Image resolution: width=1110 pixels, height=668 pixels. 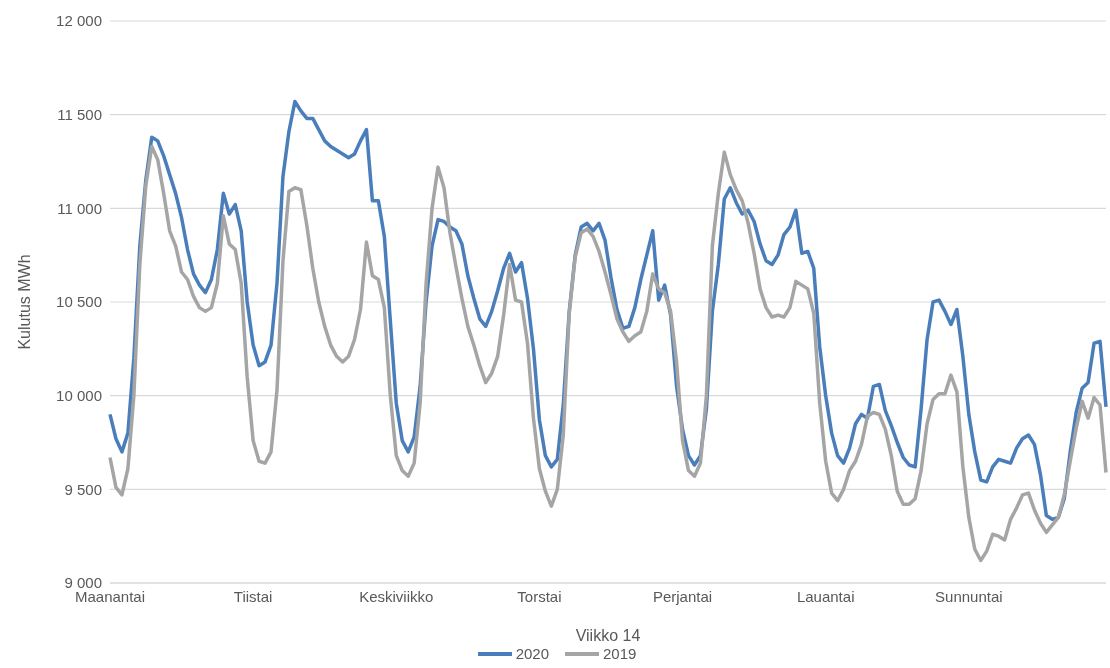 I want to click on y-tick-label: 9 500, so click(x=83, y=489).